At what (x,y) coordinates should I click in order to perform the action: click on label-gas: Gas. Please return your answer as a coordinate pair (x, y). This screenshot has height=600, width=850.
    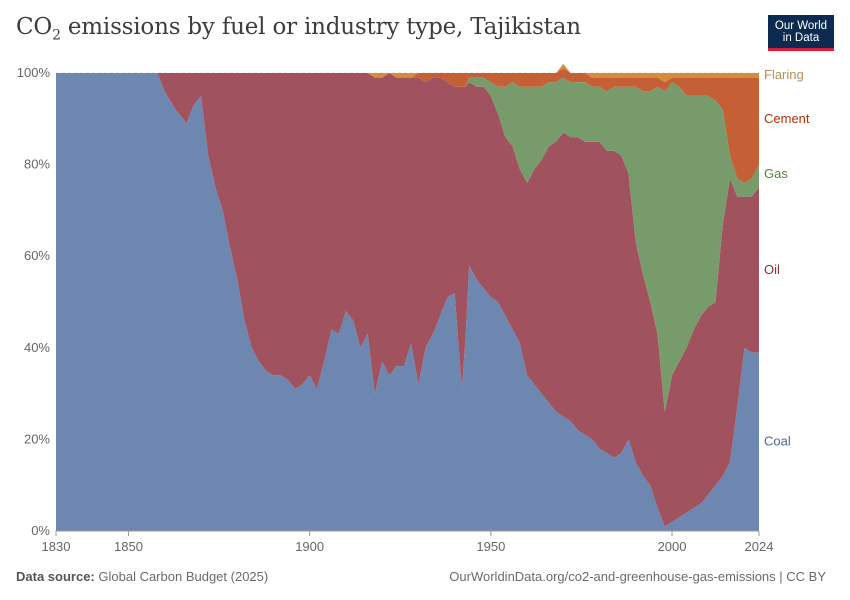
    Looking at the image, I should click on (776, 173).